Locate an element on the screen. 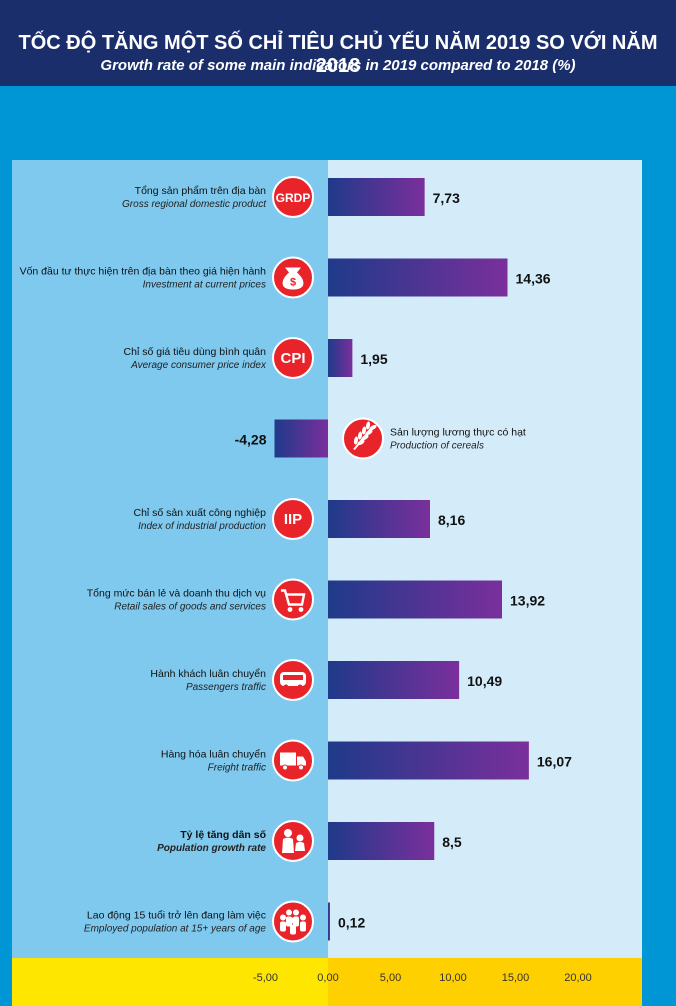 The height and width of the screenshot is (1006, 676). category-label-en-9: Population growth rate is located at coordinates (211, 848).